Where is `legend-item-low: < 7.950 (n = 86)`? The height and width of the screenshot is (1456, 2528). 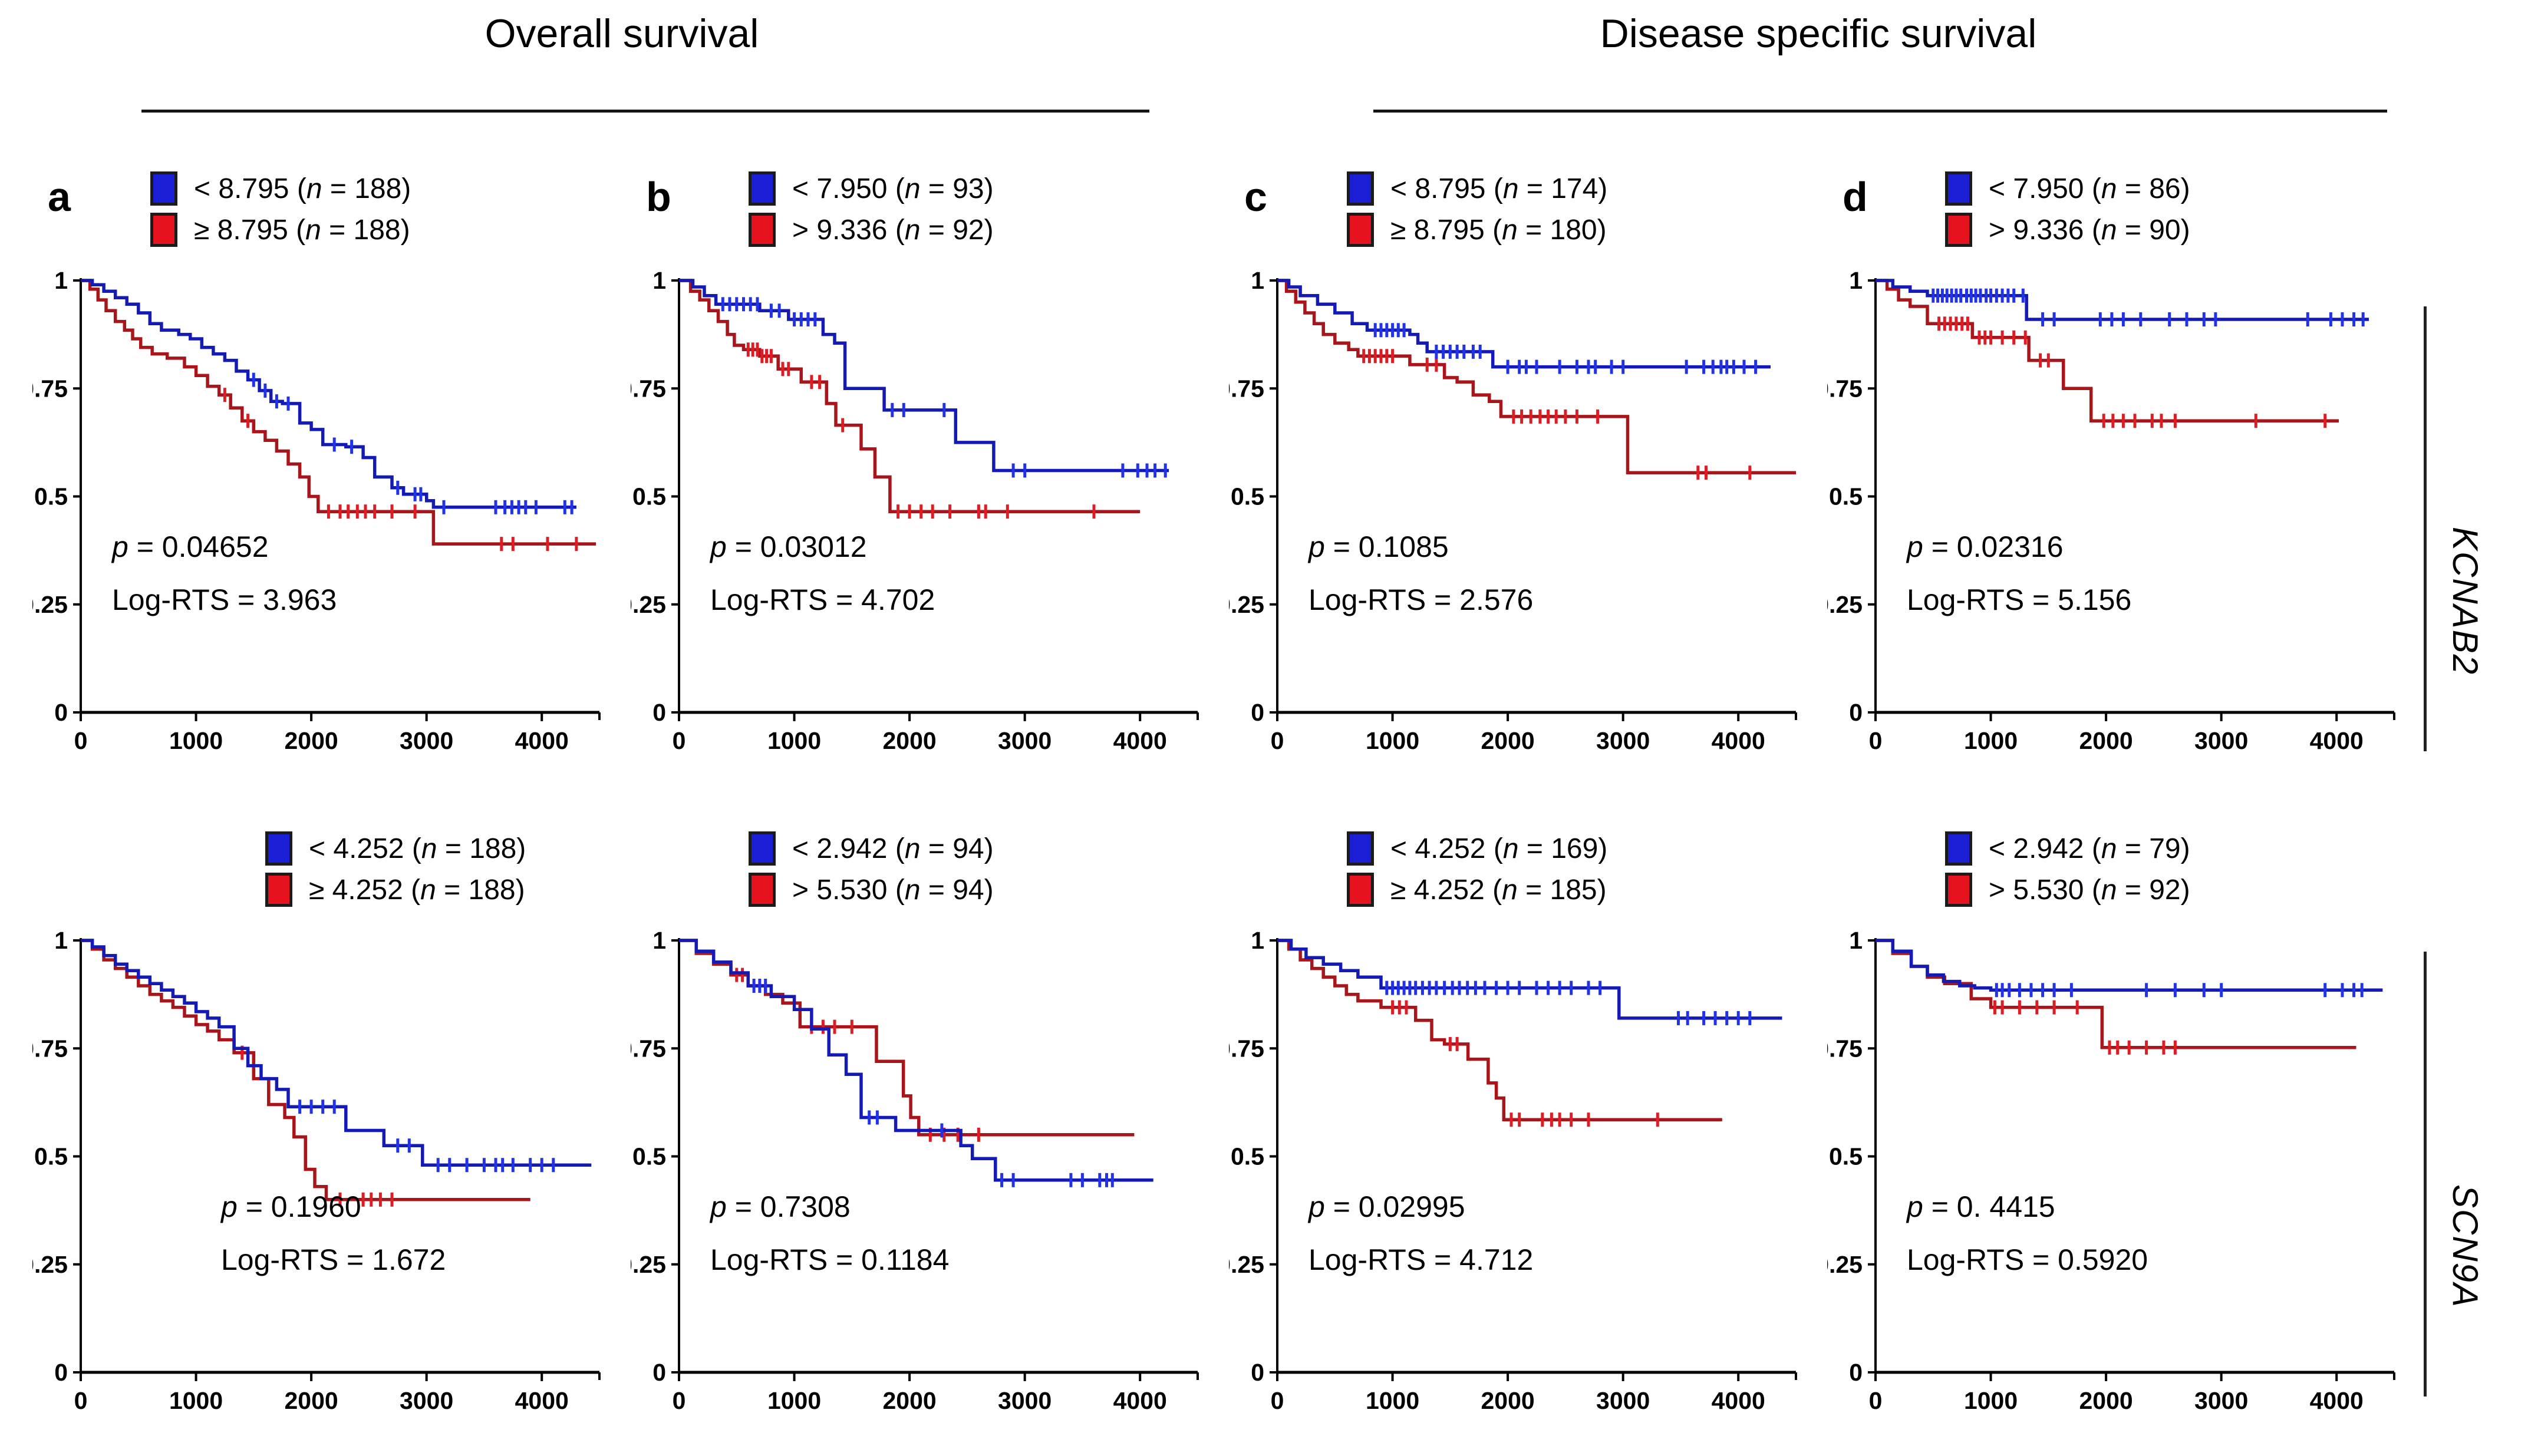 legend-item-low: < 7.950 (n = 86) is located at coordinates (2176, 188).